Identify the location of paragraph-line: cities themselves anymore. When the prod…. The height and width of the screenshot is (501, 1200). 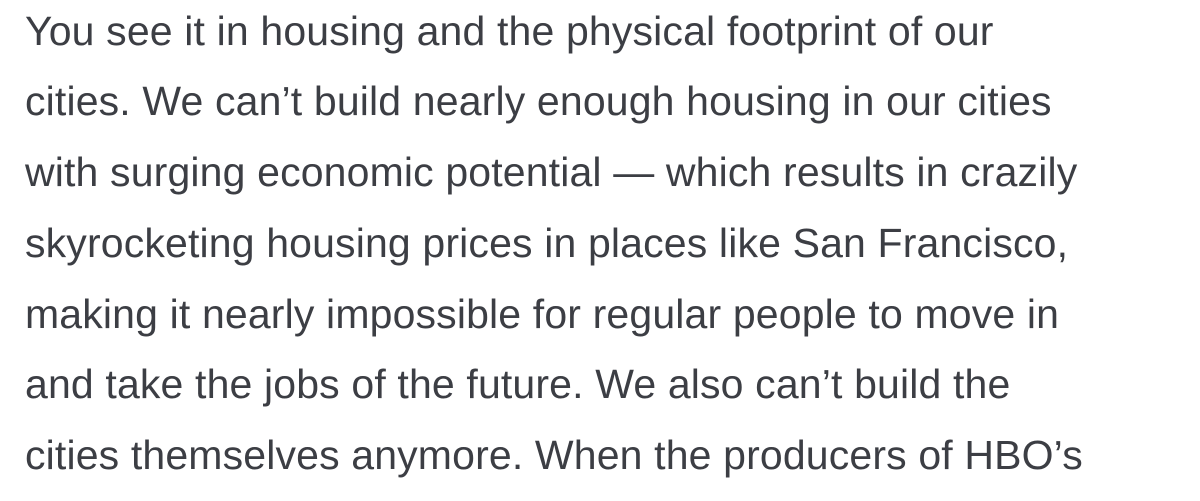
(554, 455).